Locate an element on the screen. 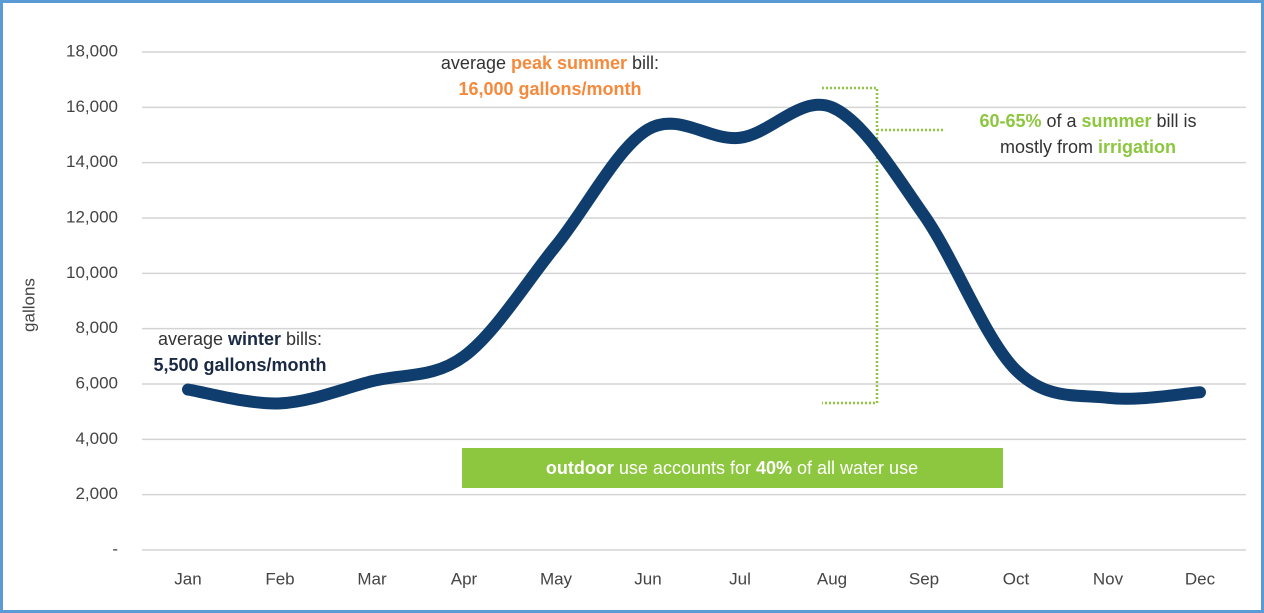 The image size is (1264, 613). x-tick-label: Nov is located at coordinates (1108, 578).